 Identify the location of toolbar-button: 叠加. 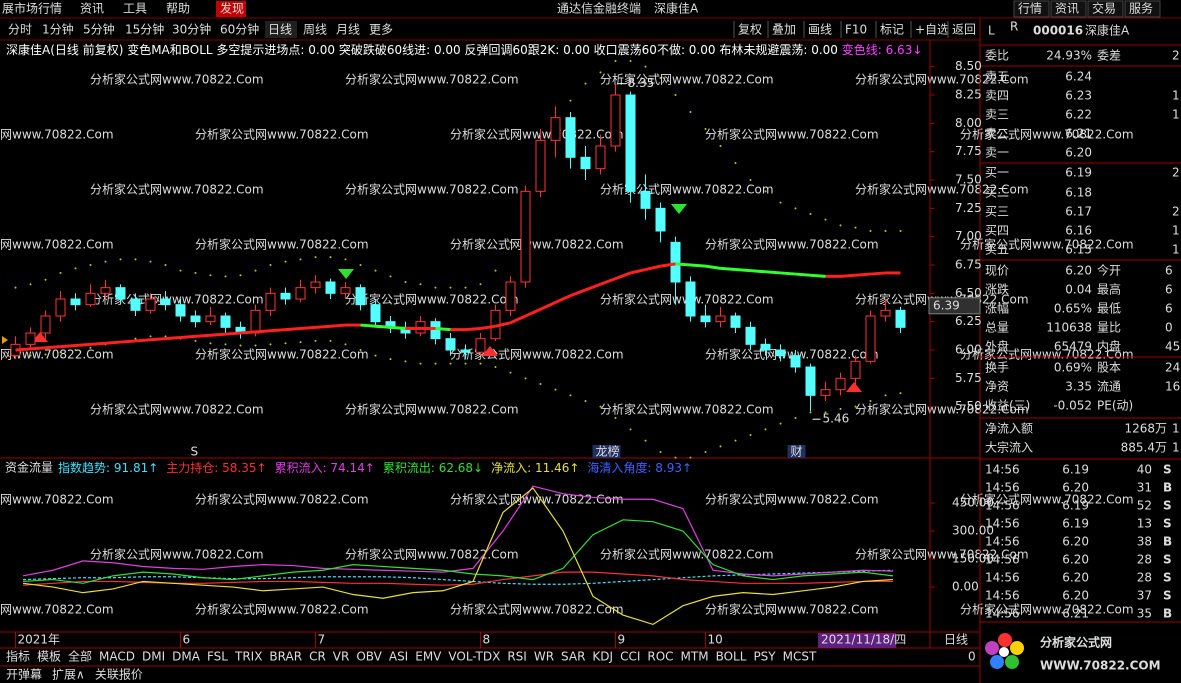
(784, 30).